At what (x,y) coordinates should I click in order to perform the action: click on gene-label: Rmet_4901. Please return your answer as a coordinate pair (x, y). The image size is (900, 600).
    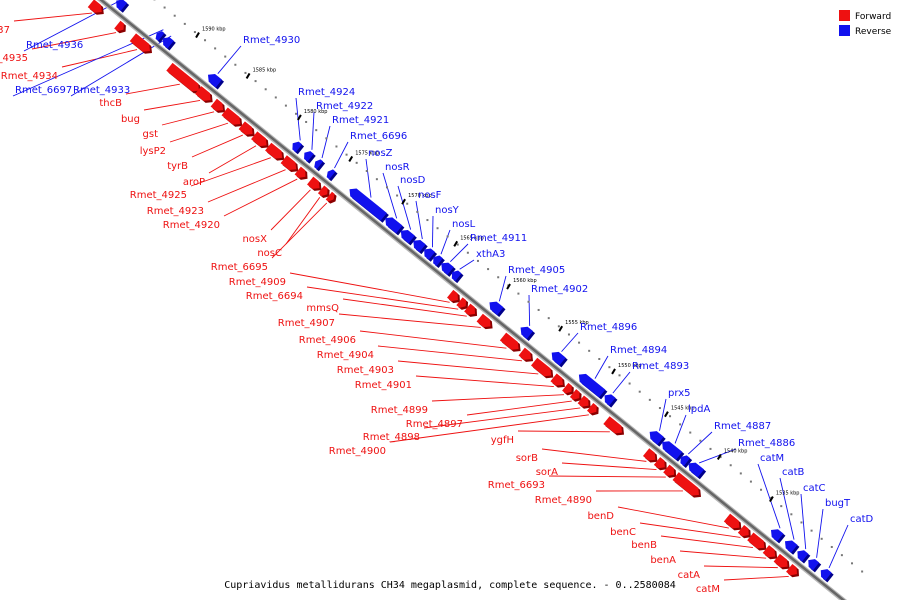
    Looking at the image, I should click on (383, 385).